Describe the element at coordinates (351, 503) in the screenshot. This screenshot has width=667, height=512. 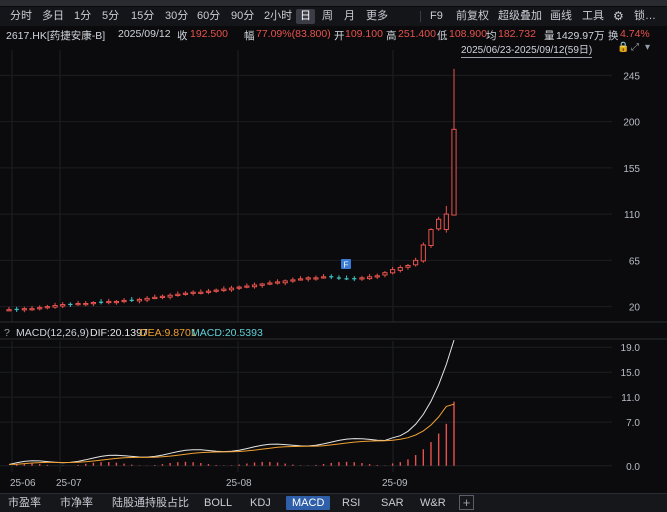
I see `tab-rsi: RSI` at that location.